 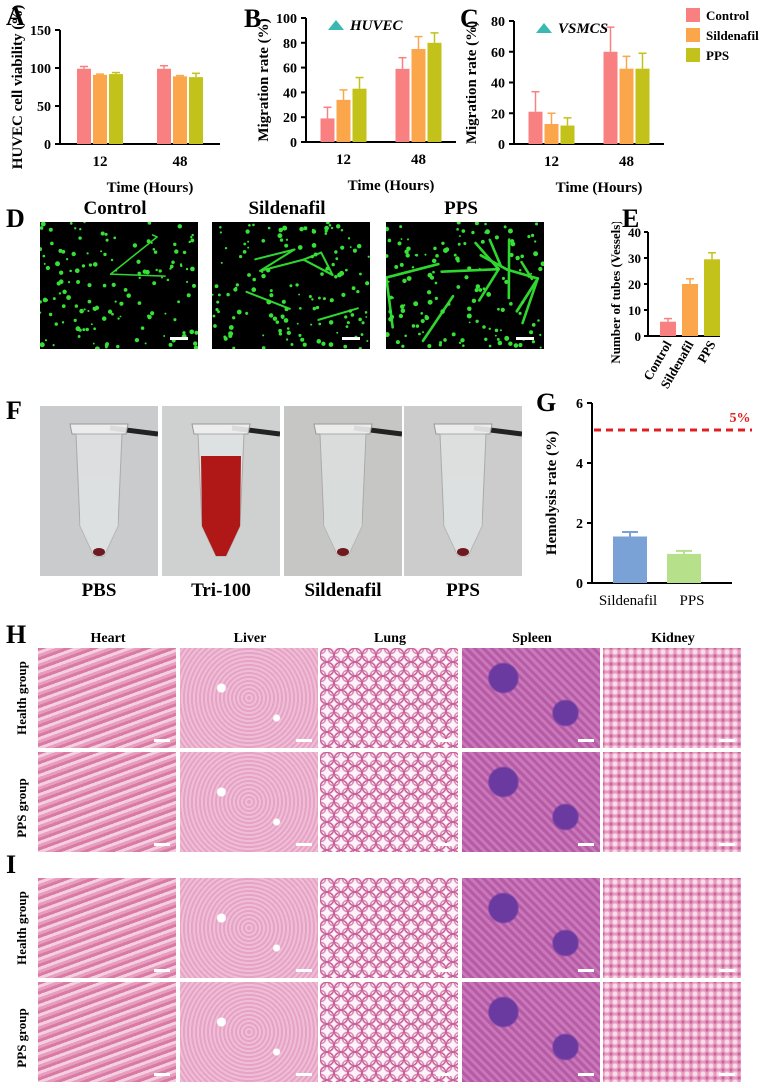 What do you see at coordinates (221, 491) in the screenshot?
I see `tube-photo-tri100` at bounding box center [221, 491].